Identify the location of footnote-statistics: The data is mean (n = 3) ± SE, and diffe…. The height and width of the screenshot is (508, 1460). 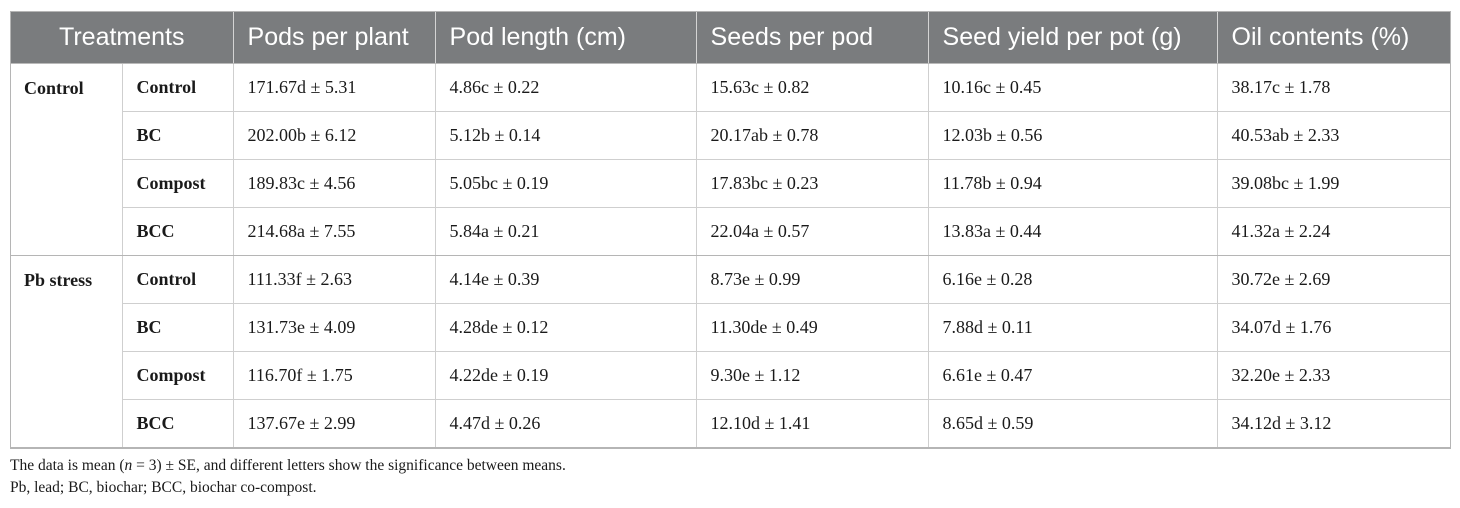
(288, 466).